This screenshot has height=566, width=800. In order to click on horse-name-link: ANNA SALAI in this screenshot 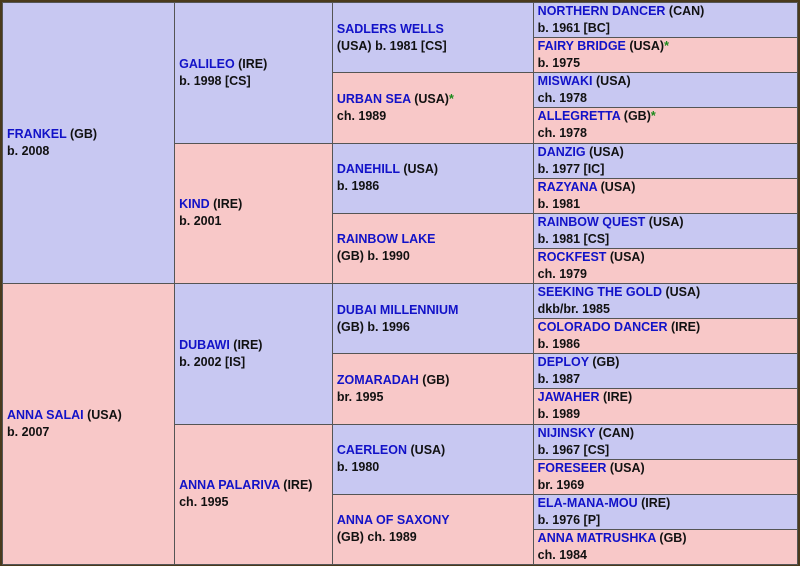, I will do `click(45, 415)`.